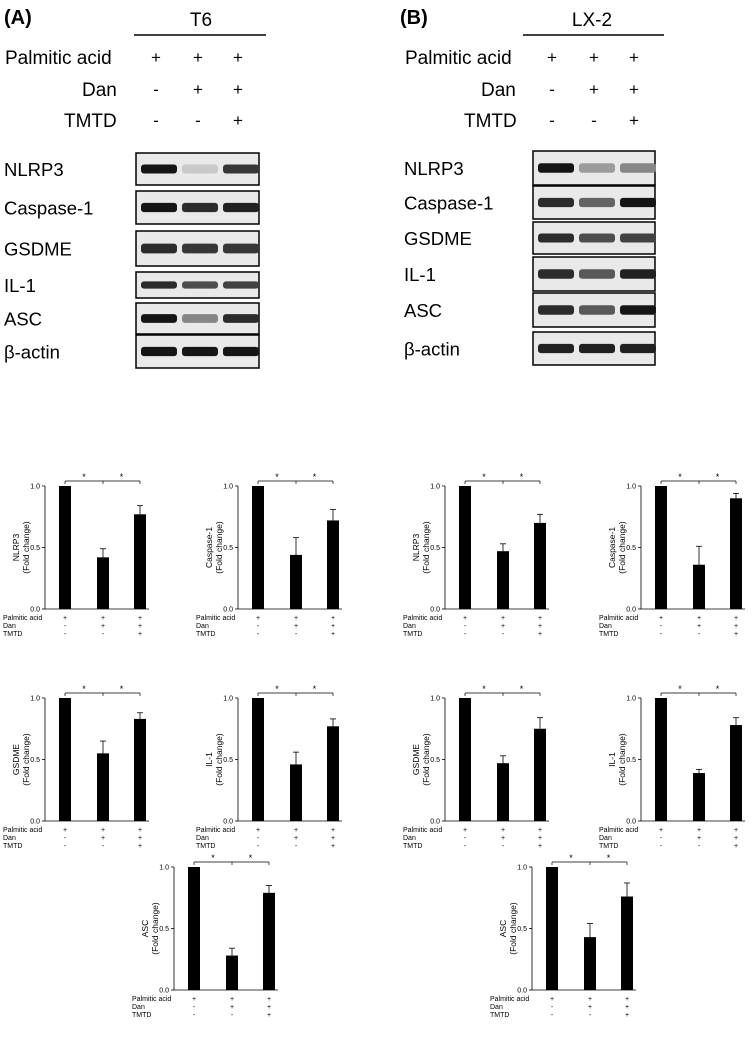 The image size is (756, 1058). I want to click on treatment-sign: -, so click(156, 89).